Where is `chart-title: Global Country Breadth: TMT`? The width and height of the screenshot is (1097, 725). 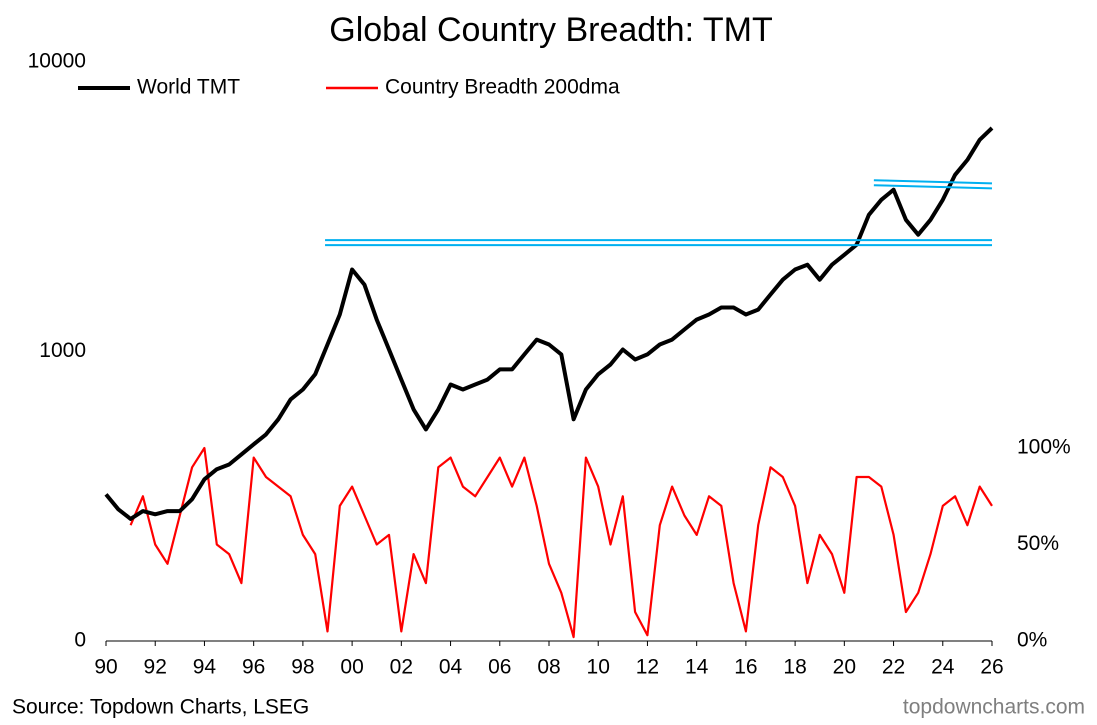
chart-title: Global Country Breadth: TMT is located at coordinates (550, 30).